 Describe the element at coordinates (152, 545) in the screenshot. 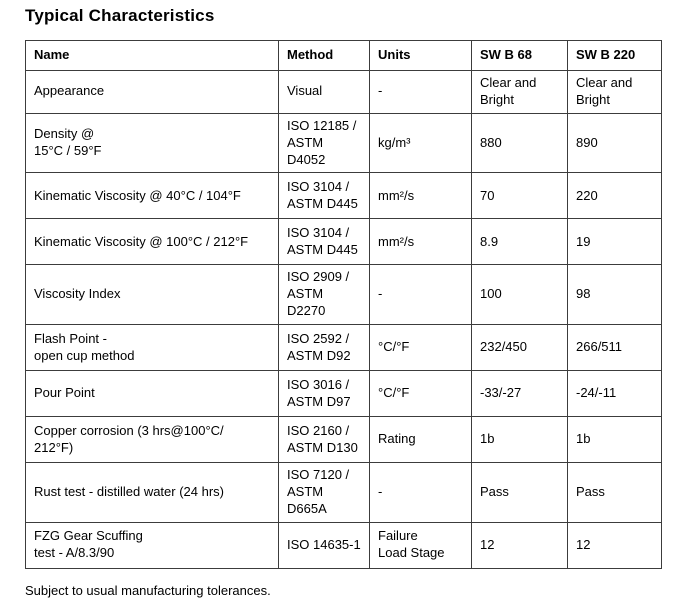

I see `cell-name: FZG Gear Scuffing test - A/8.3/90` at that location.